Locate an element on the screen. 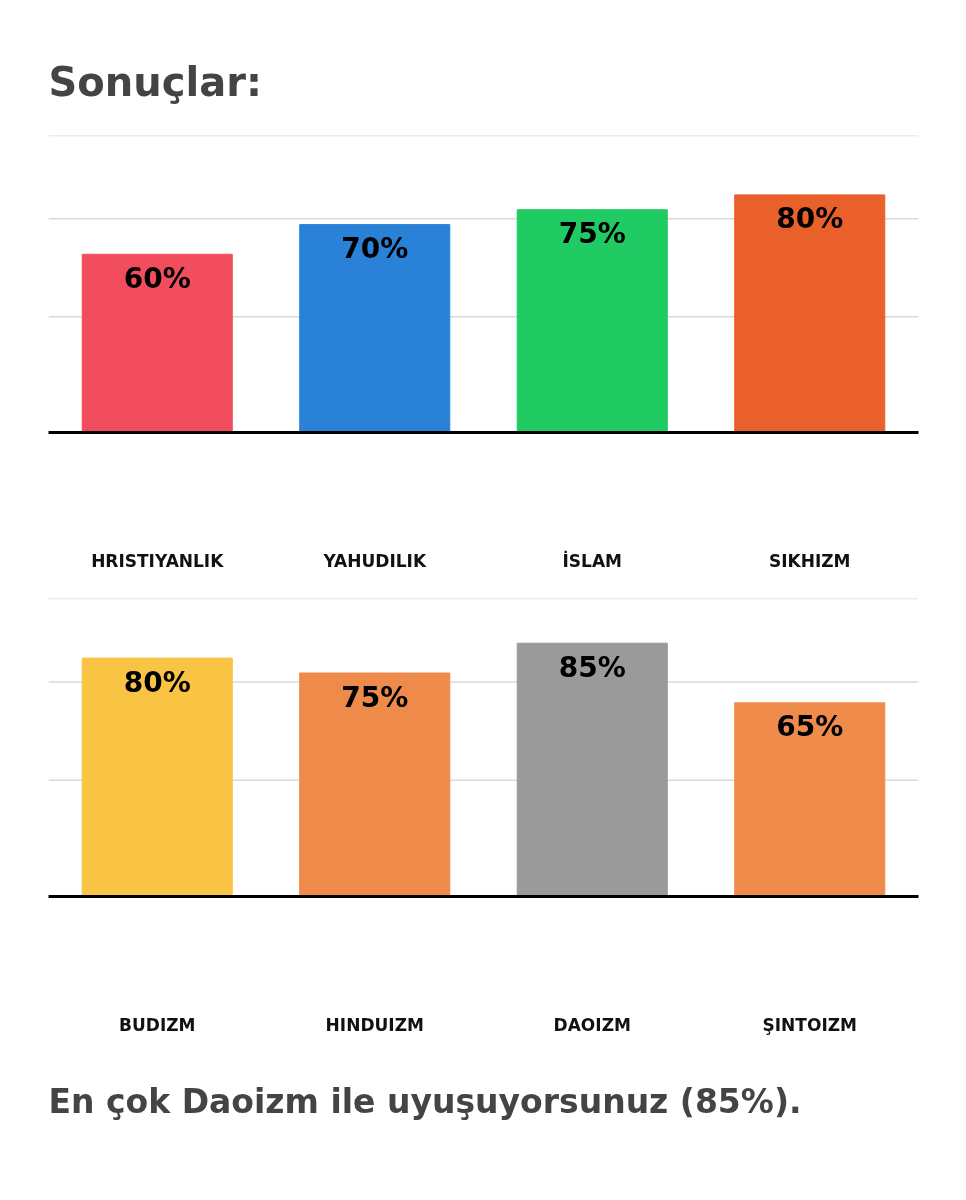 Image resolution: width=966 pixels, height=1200 pixels. x-tick-label: SIKHIZM is located at coordinates (809, 560).